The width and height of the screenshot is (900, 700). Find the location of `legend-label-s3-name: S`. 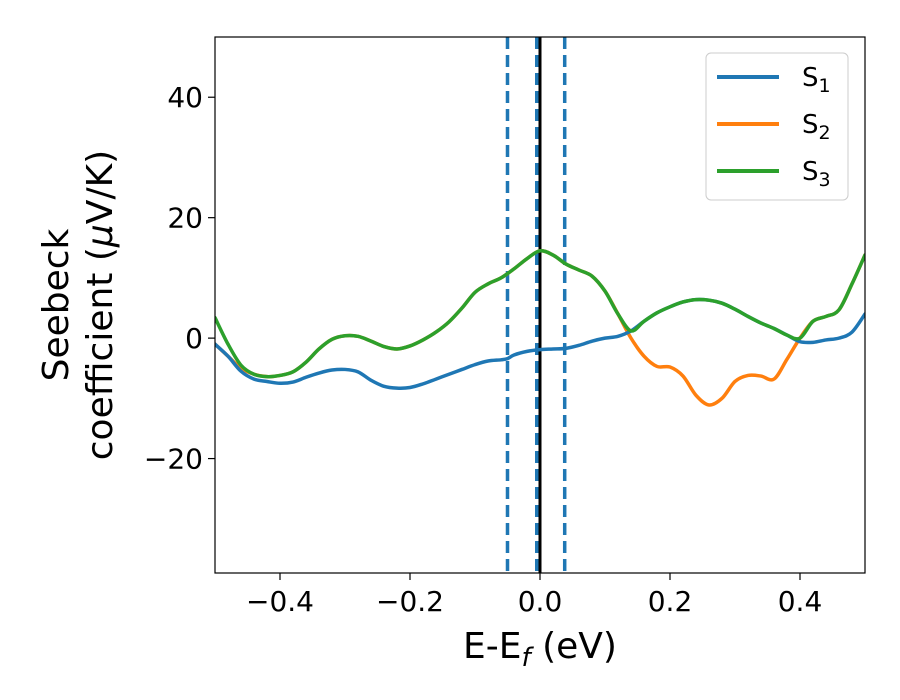

legend-label-s3-name: S is located at coordinates (810, 172).